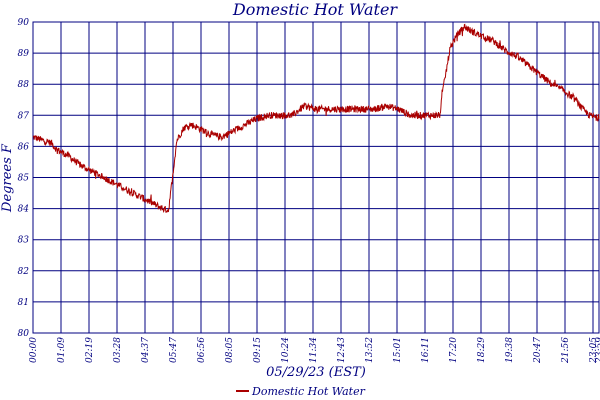 The width and height of the screenshot is (600, 400). I want to click on x-tick-label: 00:00, so click(34, 350).